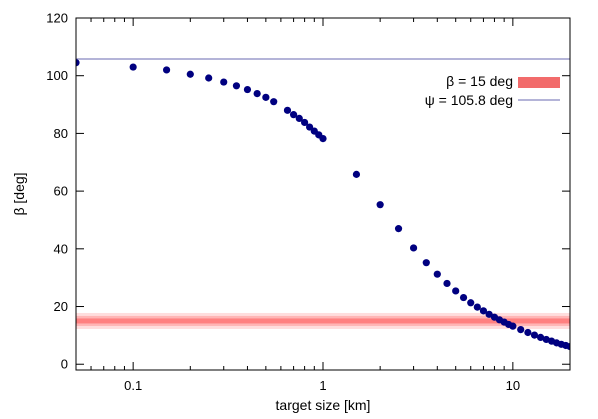  I want to click on y-tick-label: 80, so click(61, 133).